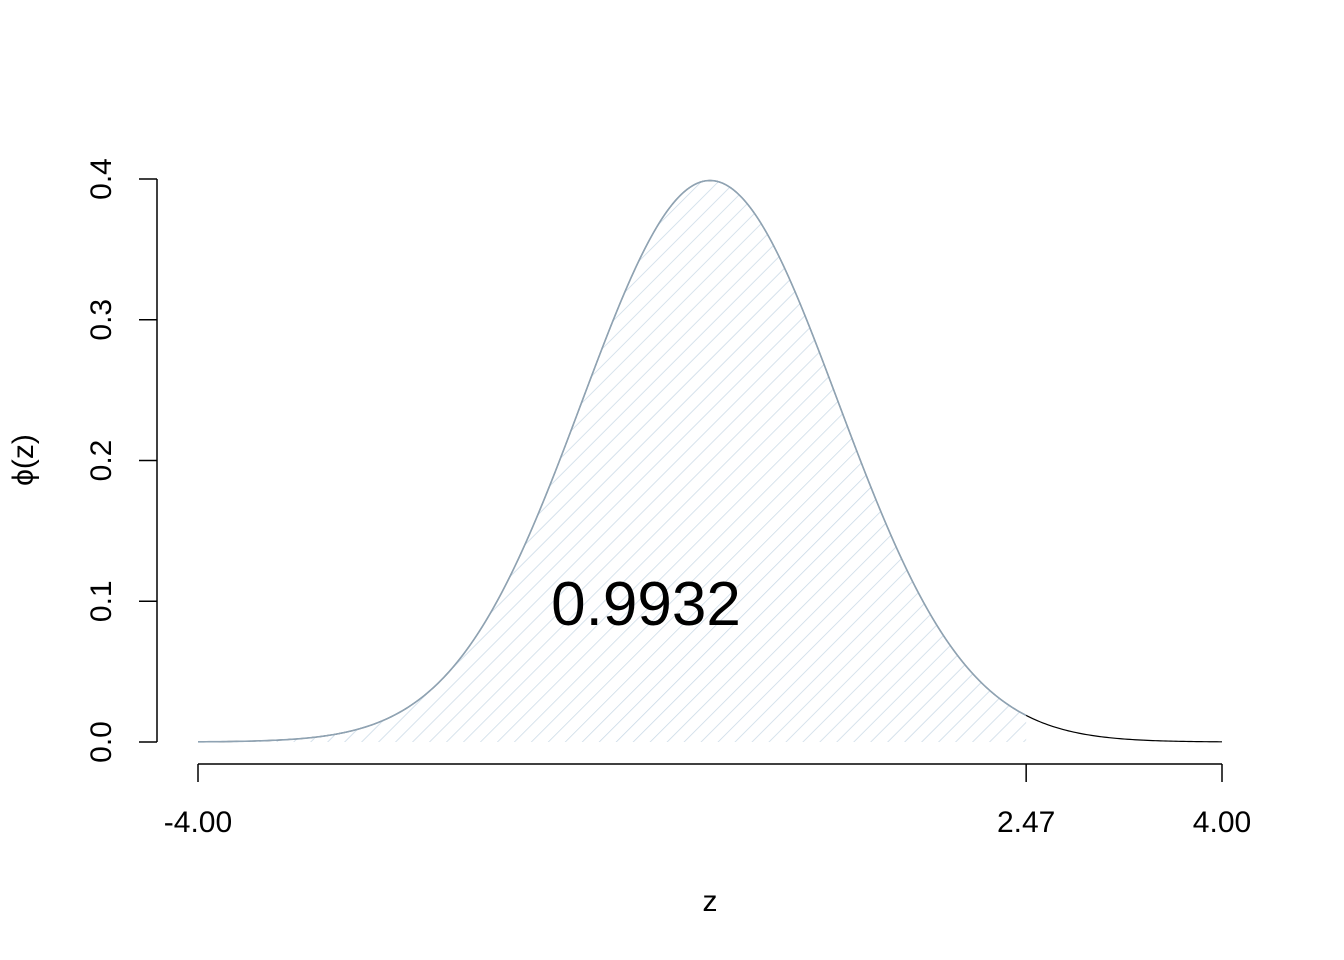 Image resolution: width=1344 pixels, height=960 pixels. What do you see at coordinates (101, 742) in the screenshot?
I see `y-tick-label: 0.0` at bounding box center [101, 742].